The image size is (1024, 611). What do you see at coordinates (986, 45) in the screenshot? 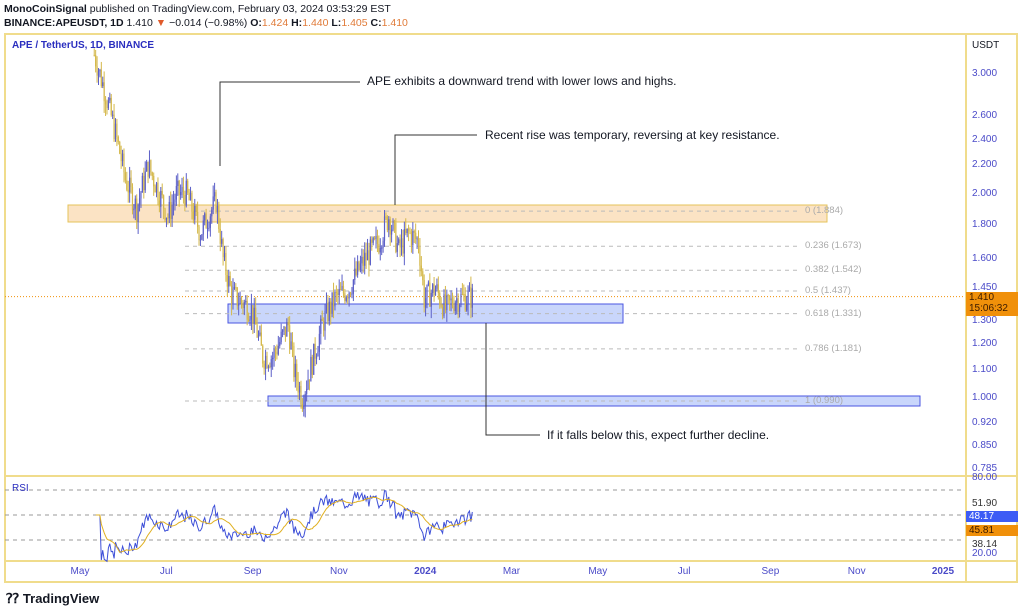
I see `currency-label: USDT` at bounding box center [986, 45].